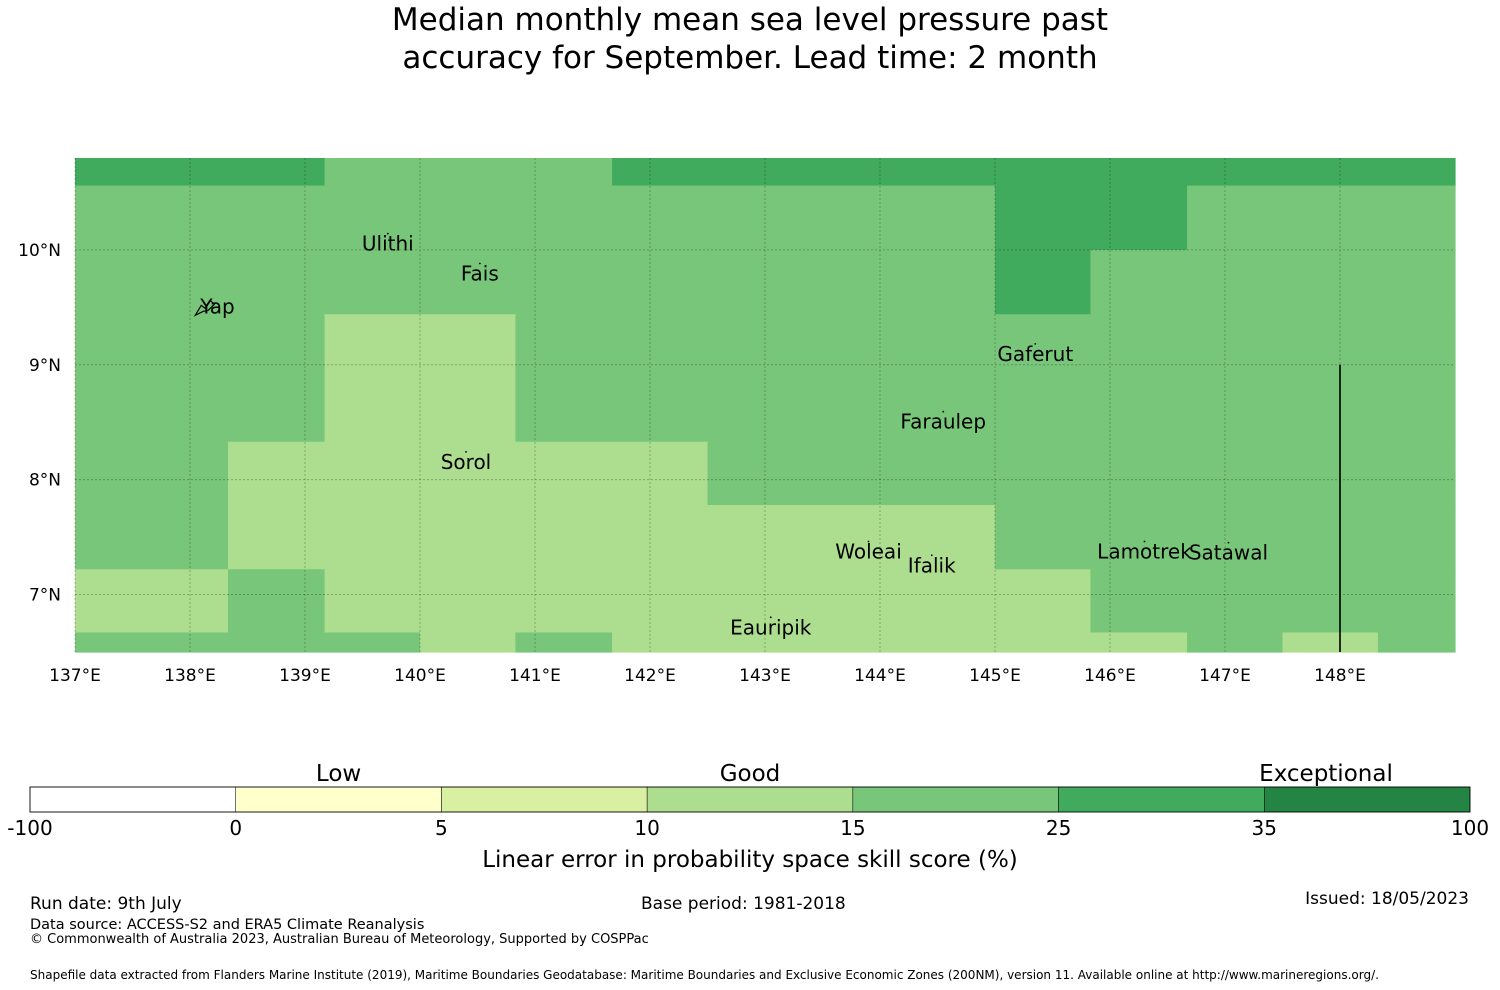 This screenshot has width=1500, height=990. Describe the element at coordinates (1387, 899) in the screenshot. I see `issued-date: Issued: 18/05/2023` at that location.